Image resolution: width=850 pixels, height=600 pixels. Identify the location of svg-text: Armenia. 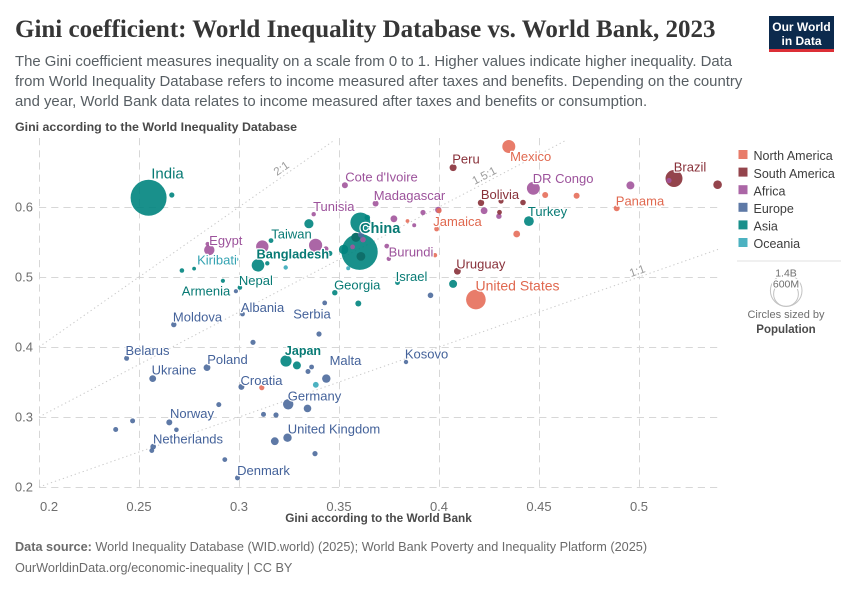
(206, 290).